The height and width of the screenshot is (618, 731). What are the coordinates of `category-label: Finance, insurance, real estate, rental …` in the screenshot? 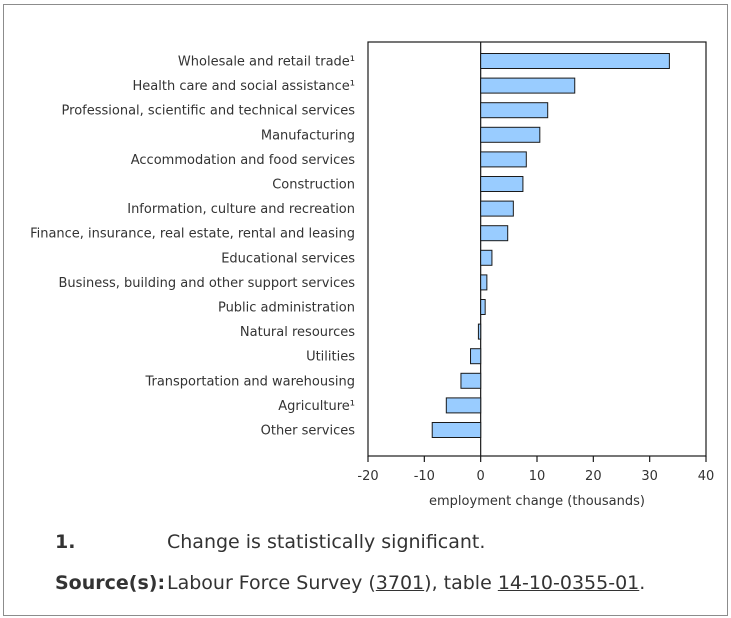 It's located at (192, 234).